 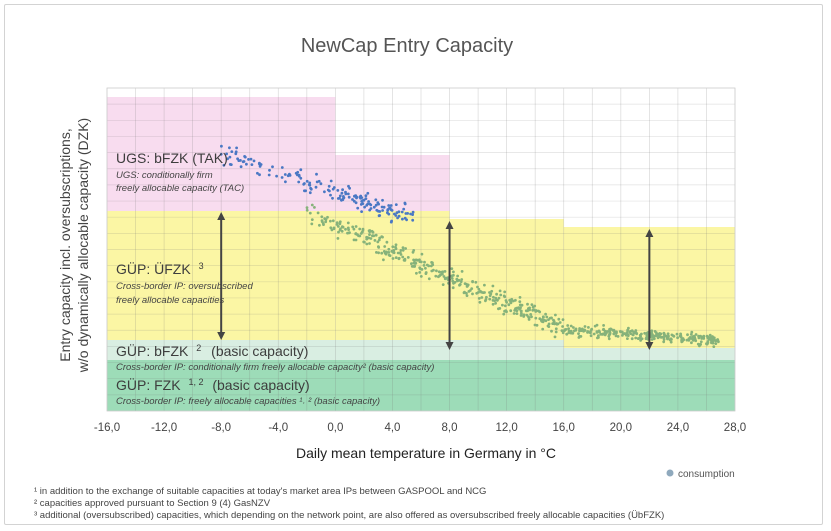 I want to click on zone-ufzk-sub-2: freely allocable capacities, so click(x=170, y=300).